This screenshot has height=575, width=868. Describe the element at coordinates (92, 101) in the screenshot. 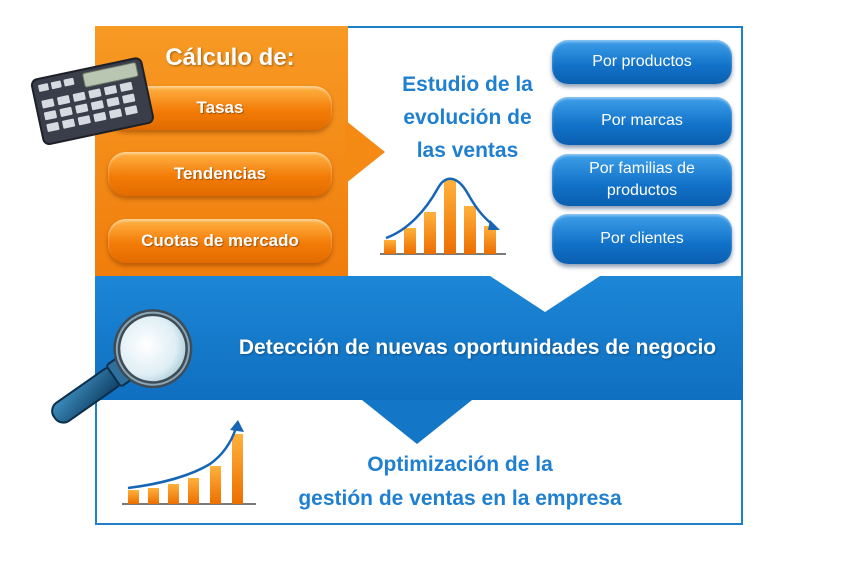

I see `calculator-icon` at that location.